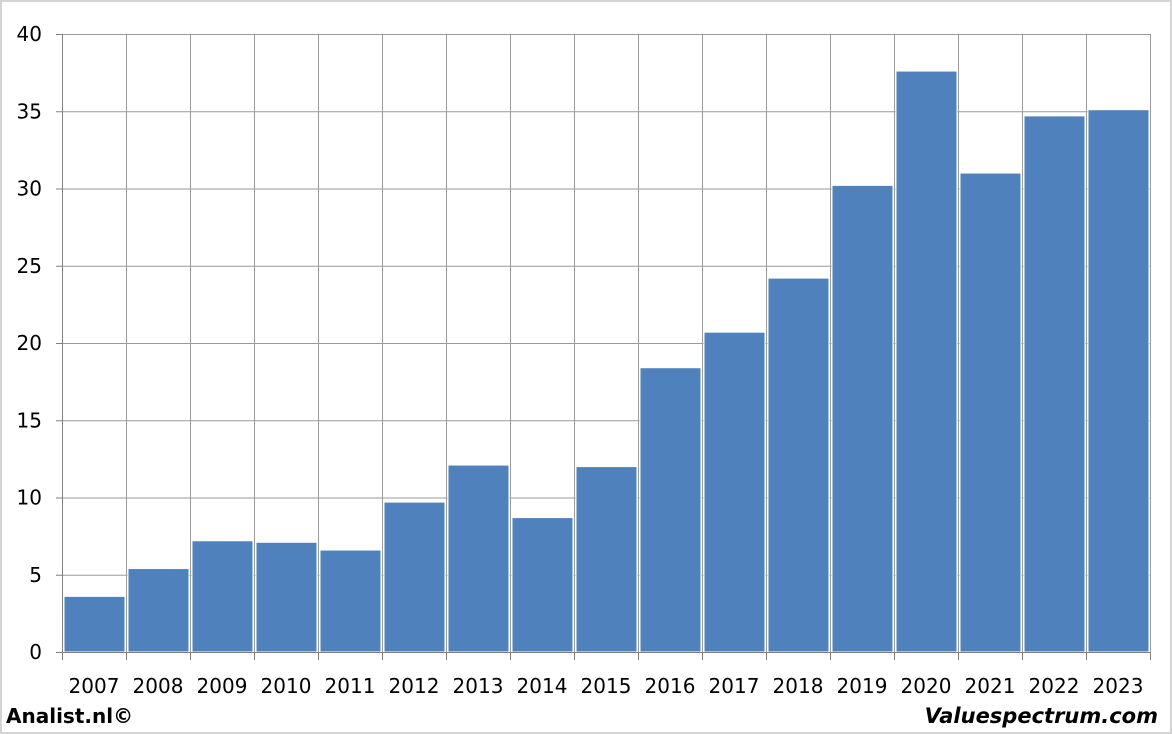 This screenshot has height=734, width=1172. I want to click on bar-2022, so click(1054, 384).